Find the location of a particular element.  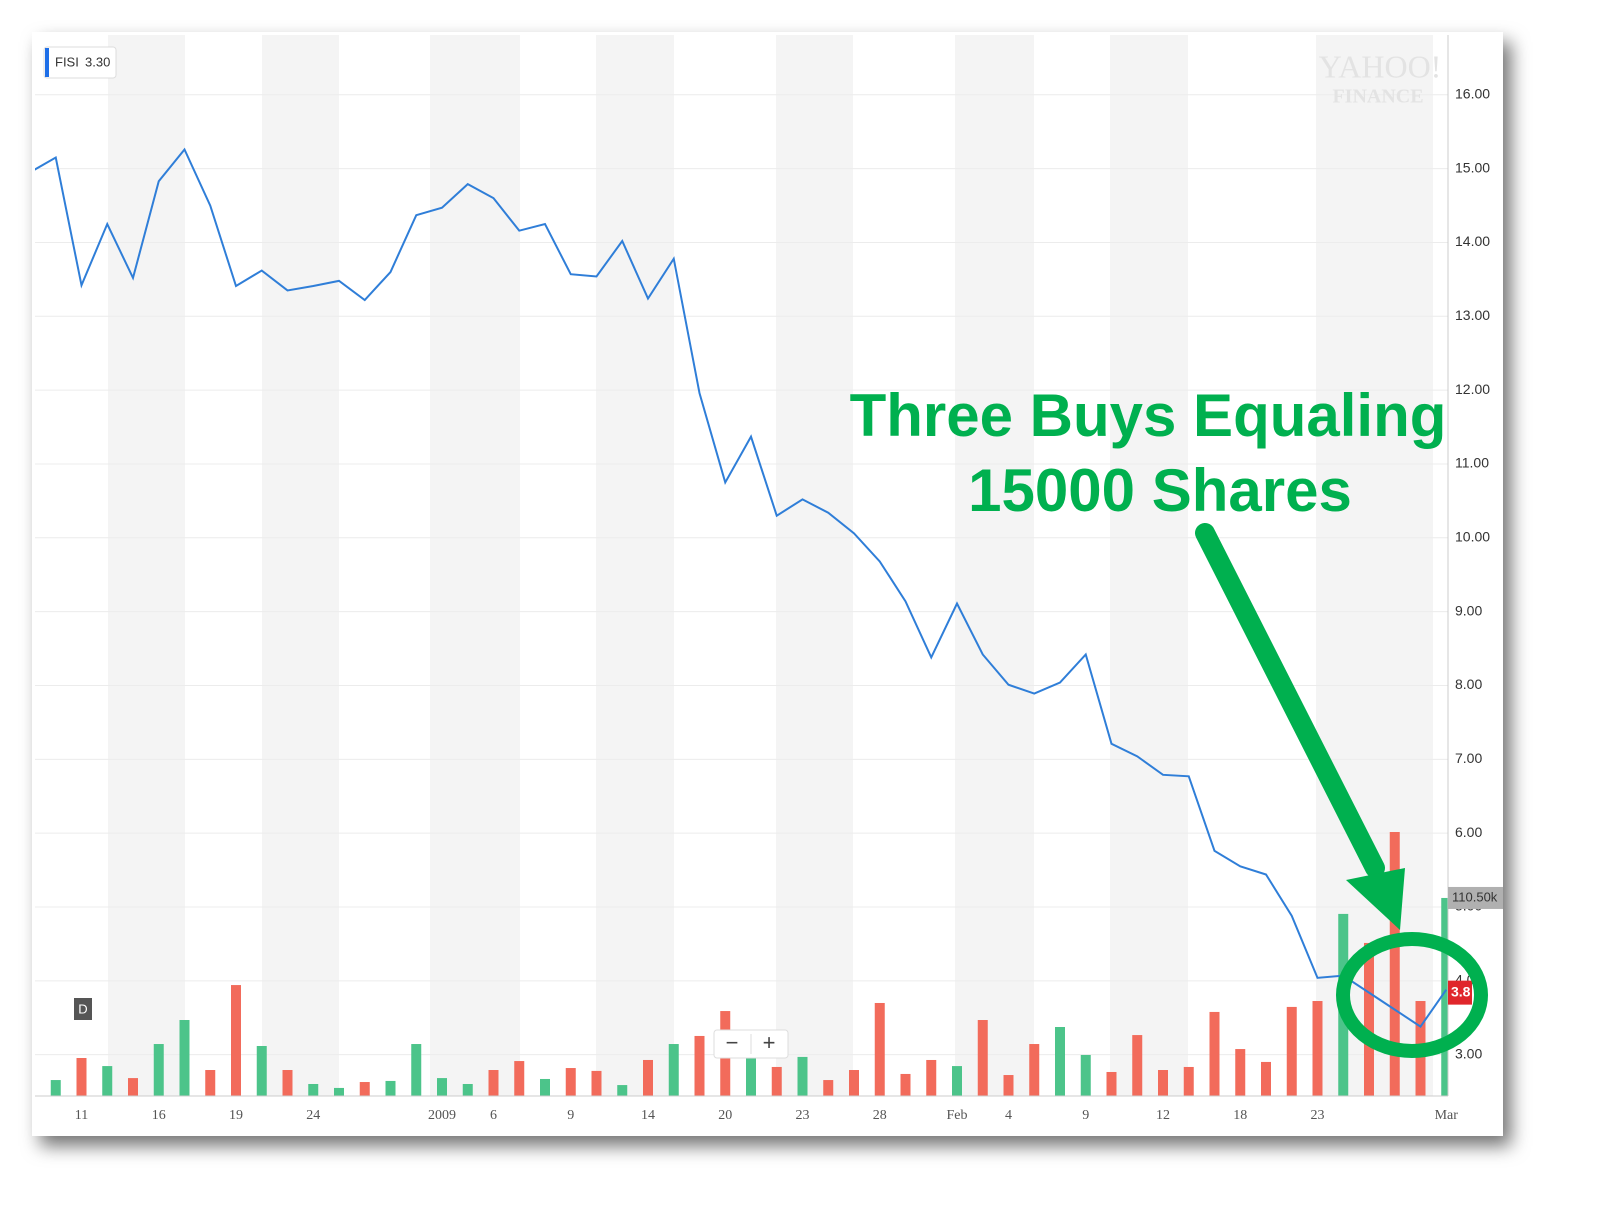

legend-name: FISI is located at coordinates (67, 61).